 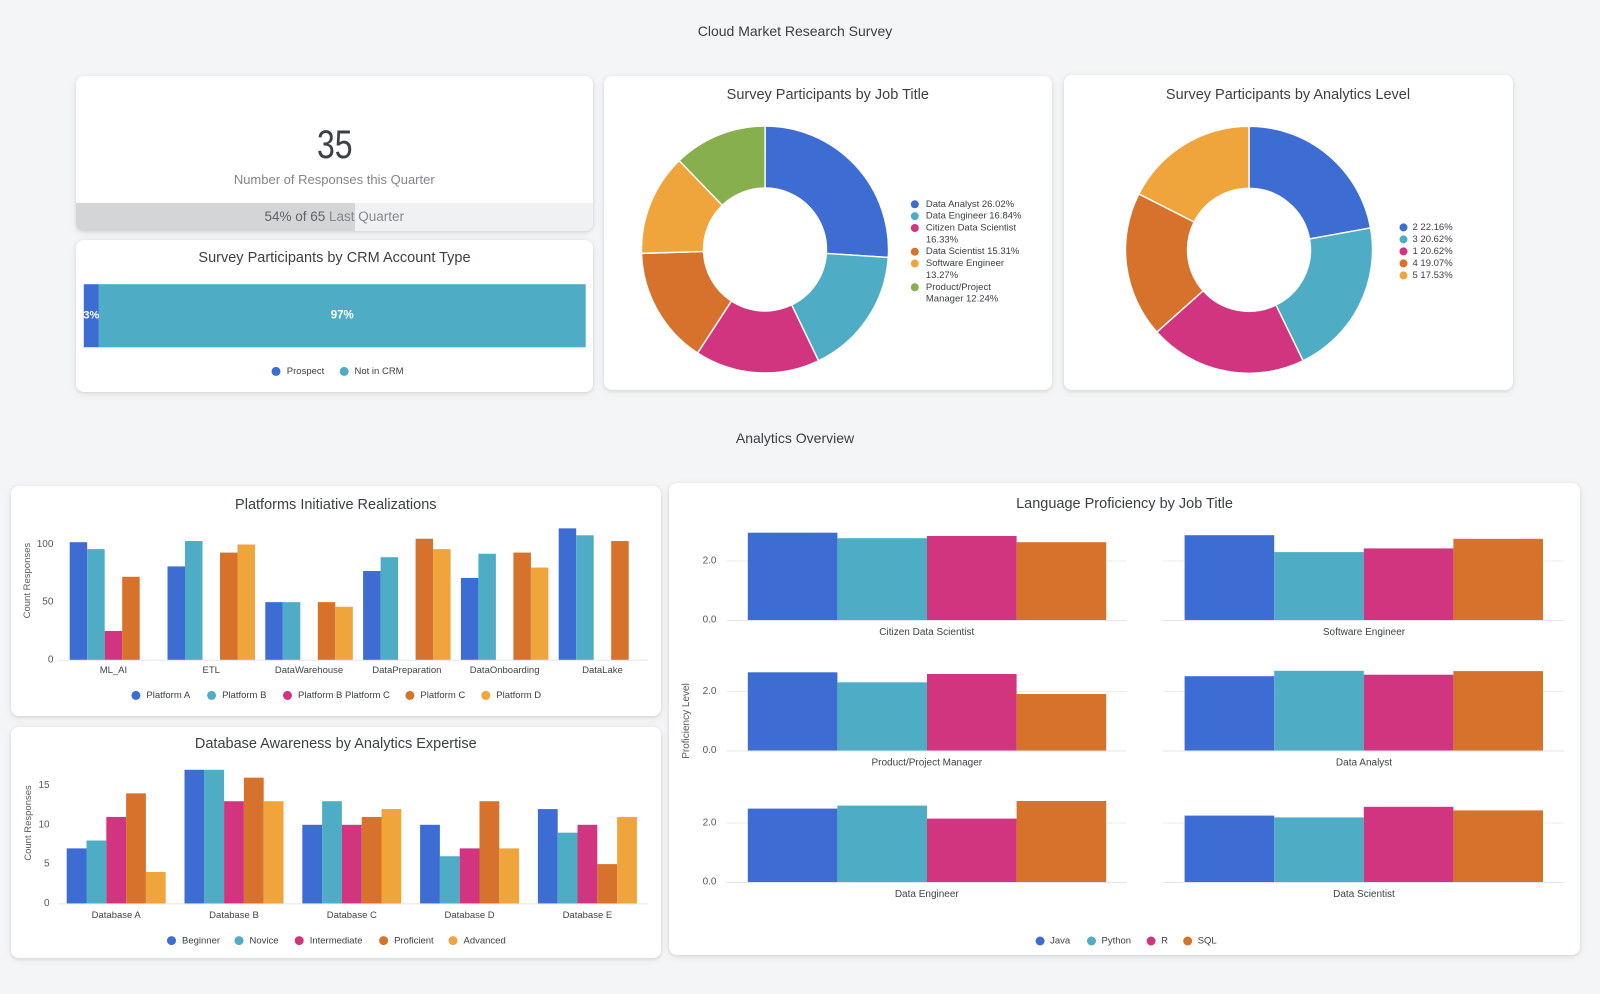 I want to click on svg-text: Platform D, so click(x=518, y=695).